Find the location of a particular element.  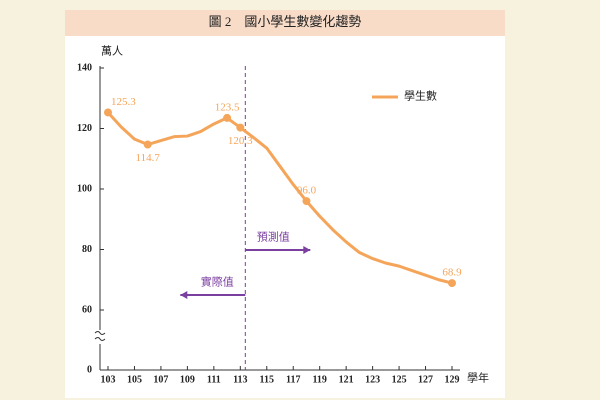

y-tick-label: 0 is located at coordinates (89, 369).